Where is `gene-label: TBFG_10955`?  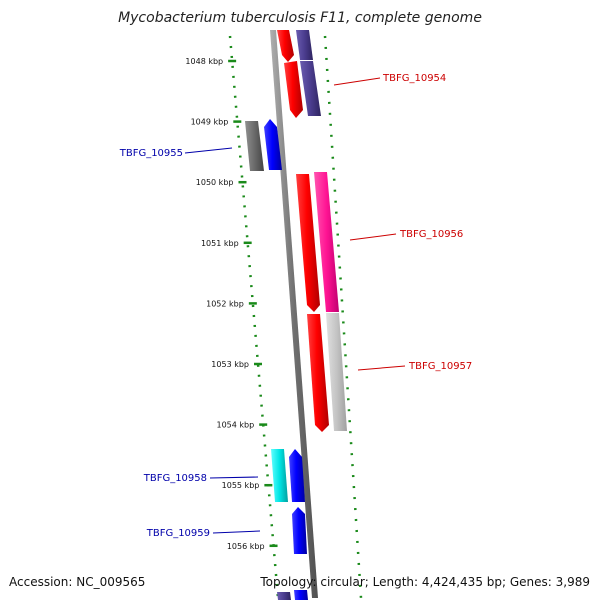
gene-label: TBFG_10955 is located at coordinates (151, 153).